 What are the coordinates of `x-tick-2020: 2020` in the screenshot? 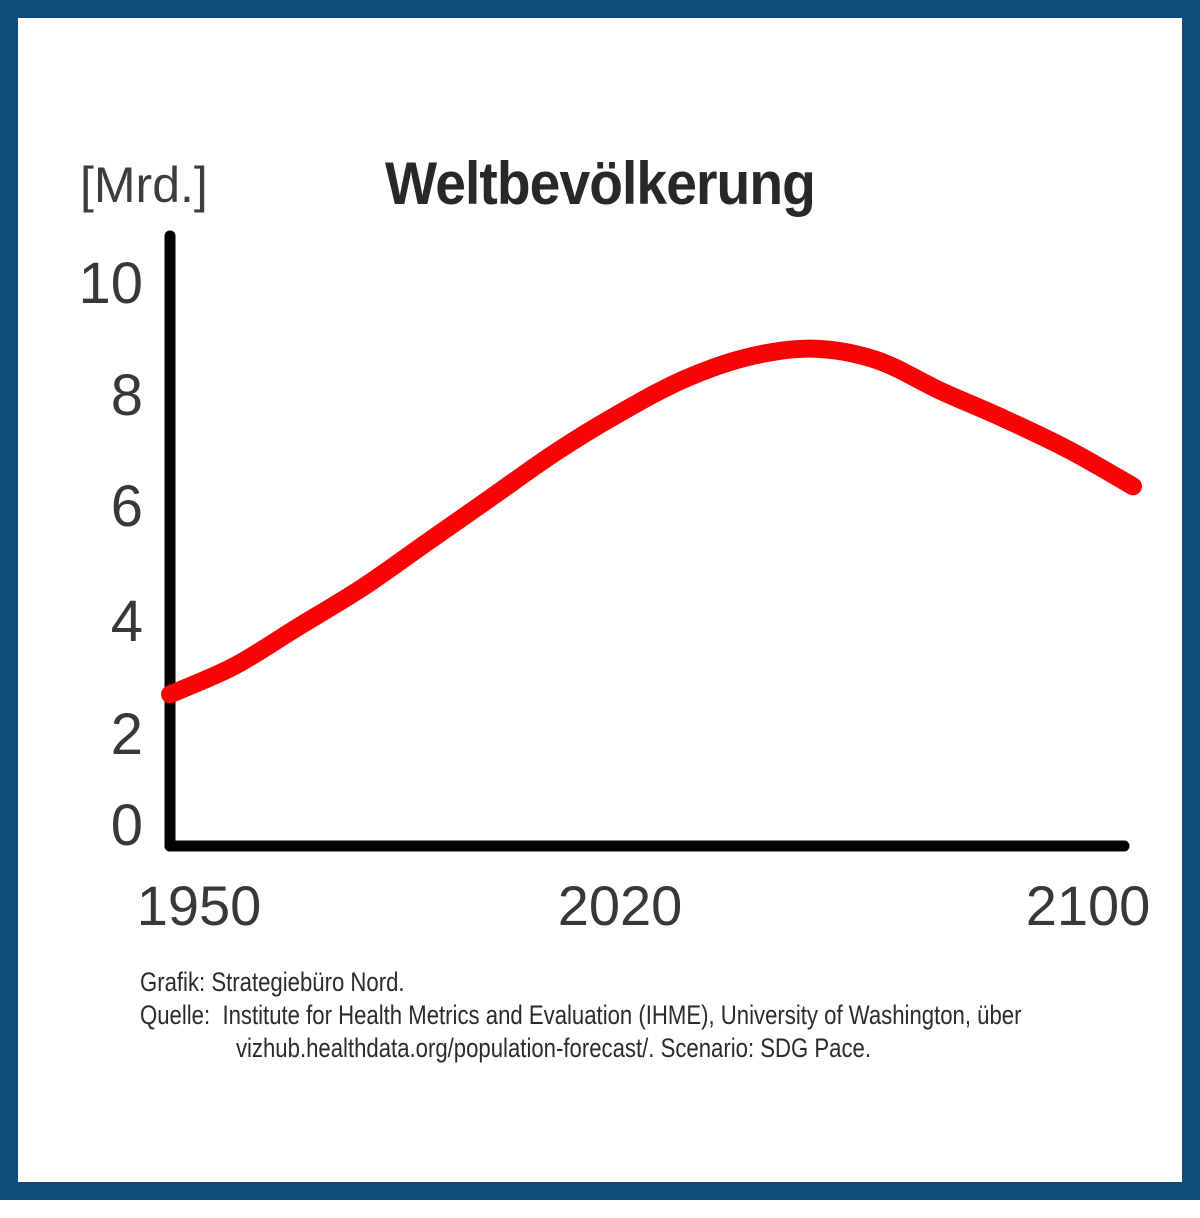 It's located at (620, 905).